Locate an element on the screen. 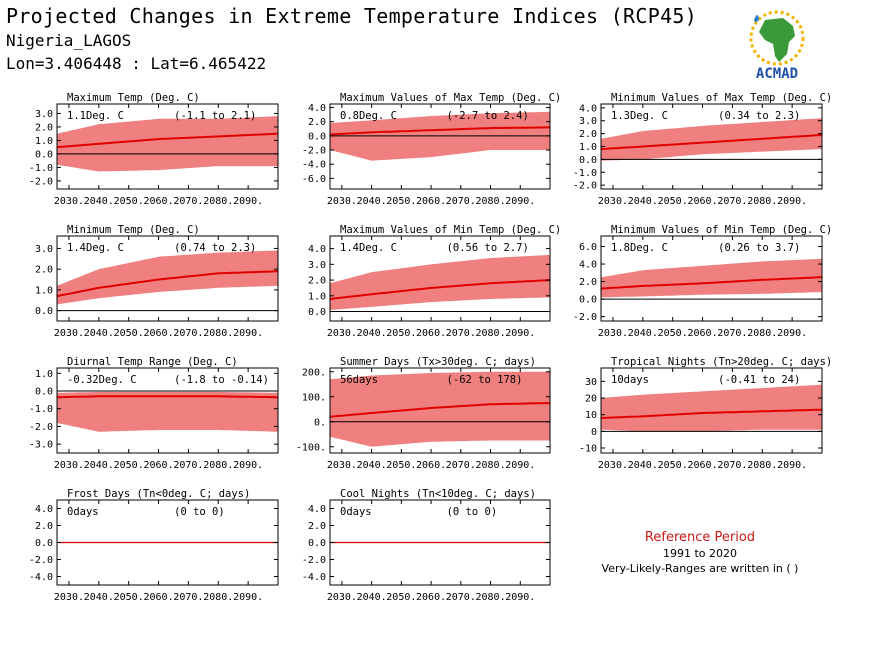 The image size is (879, 659). range-label: (-1.8 to -0.14) is located at coordinates (221, 380).